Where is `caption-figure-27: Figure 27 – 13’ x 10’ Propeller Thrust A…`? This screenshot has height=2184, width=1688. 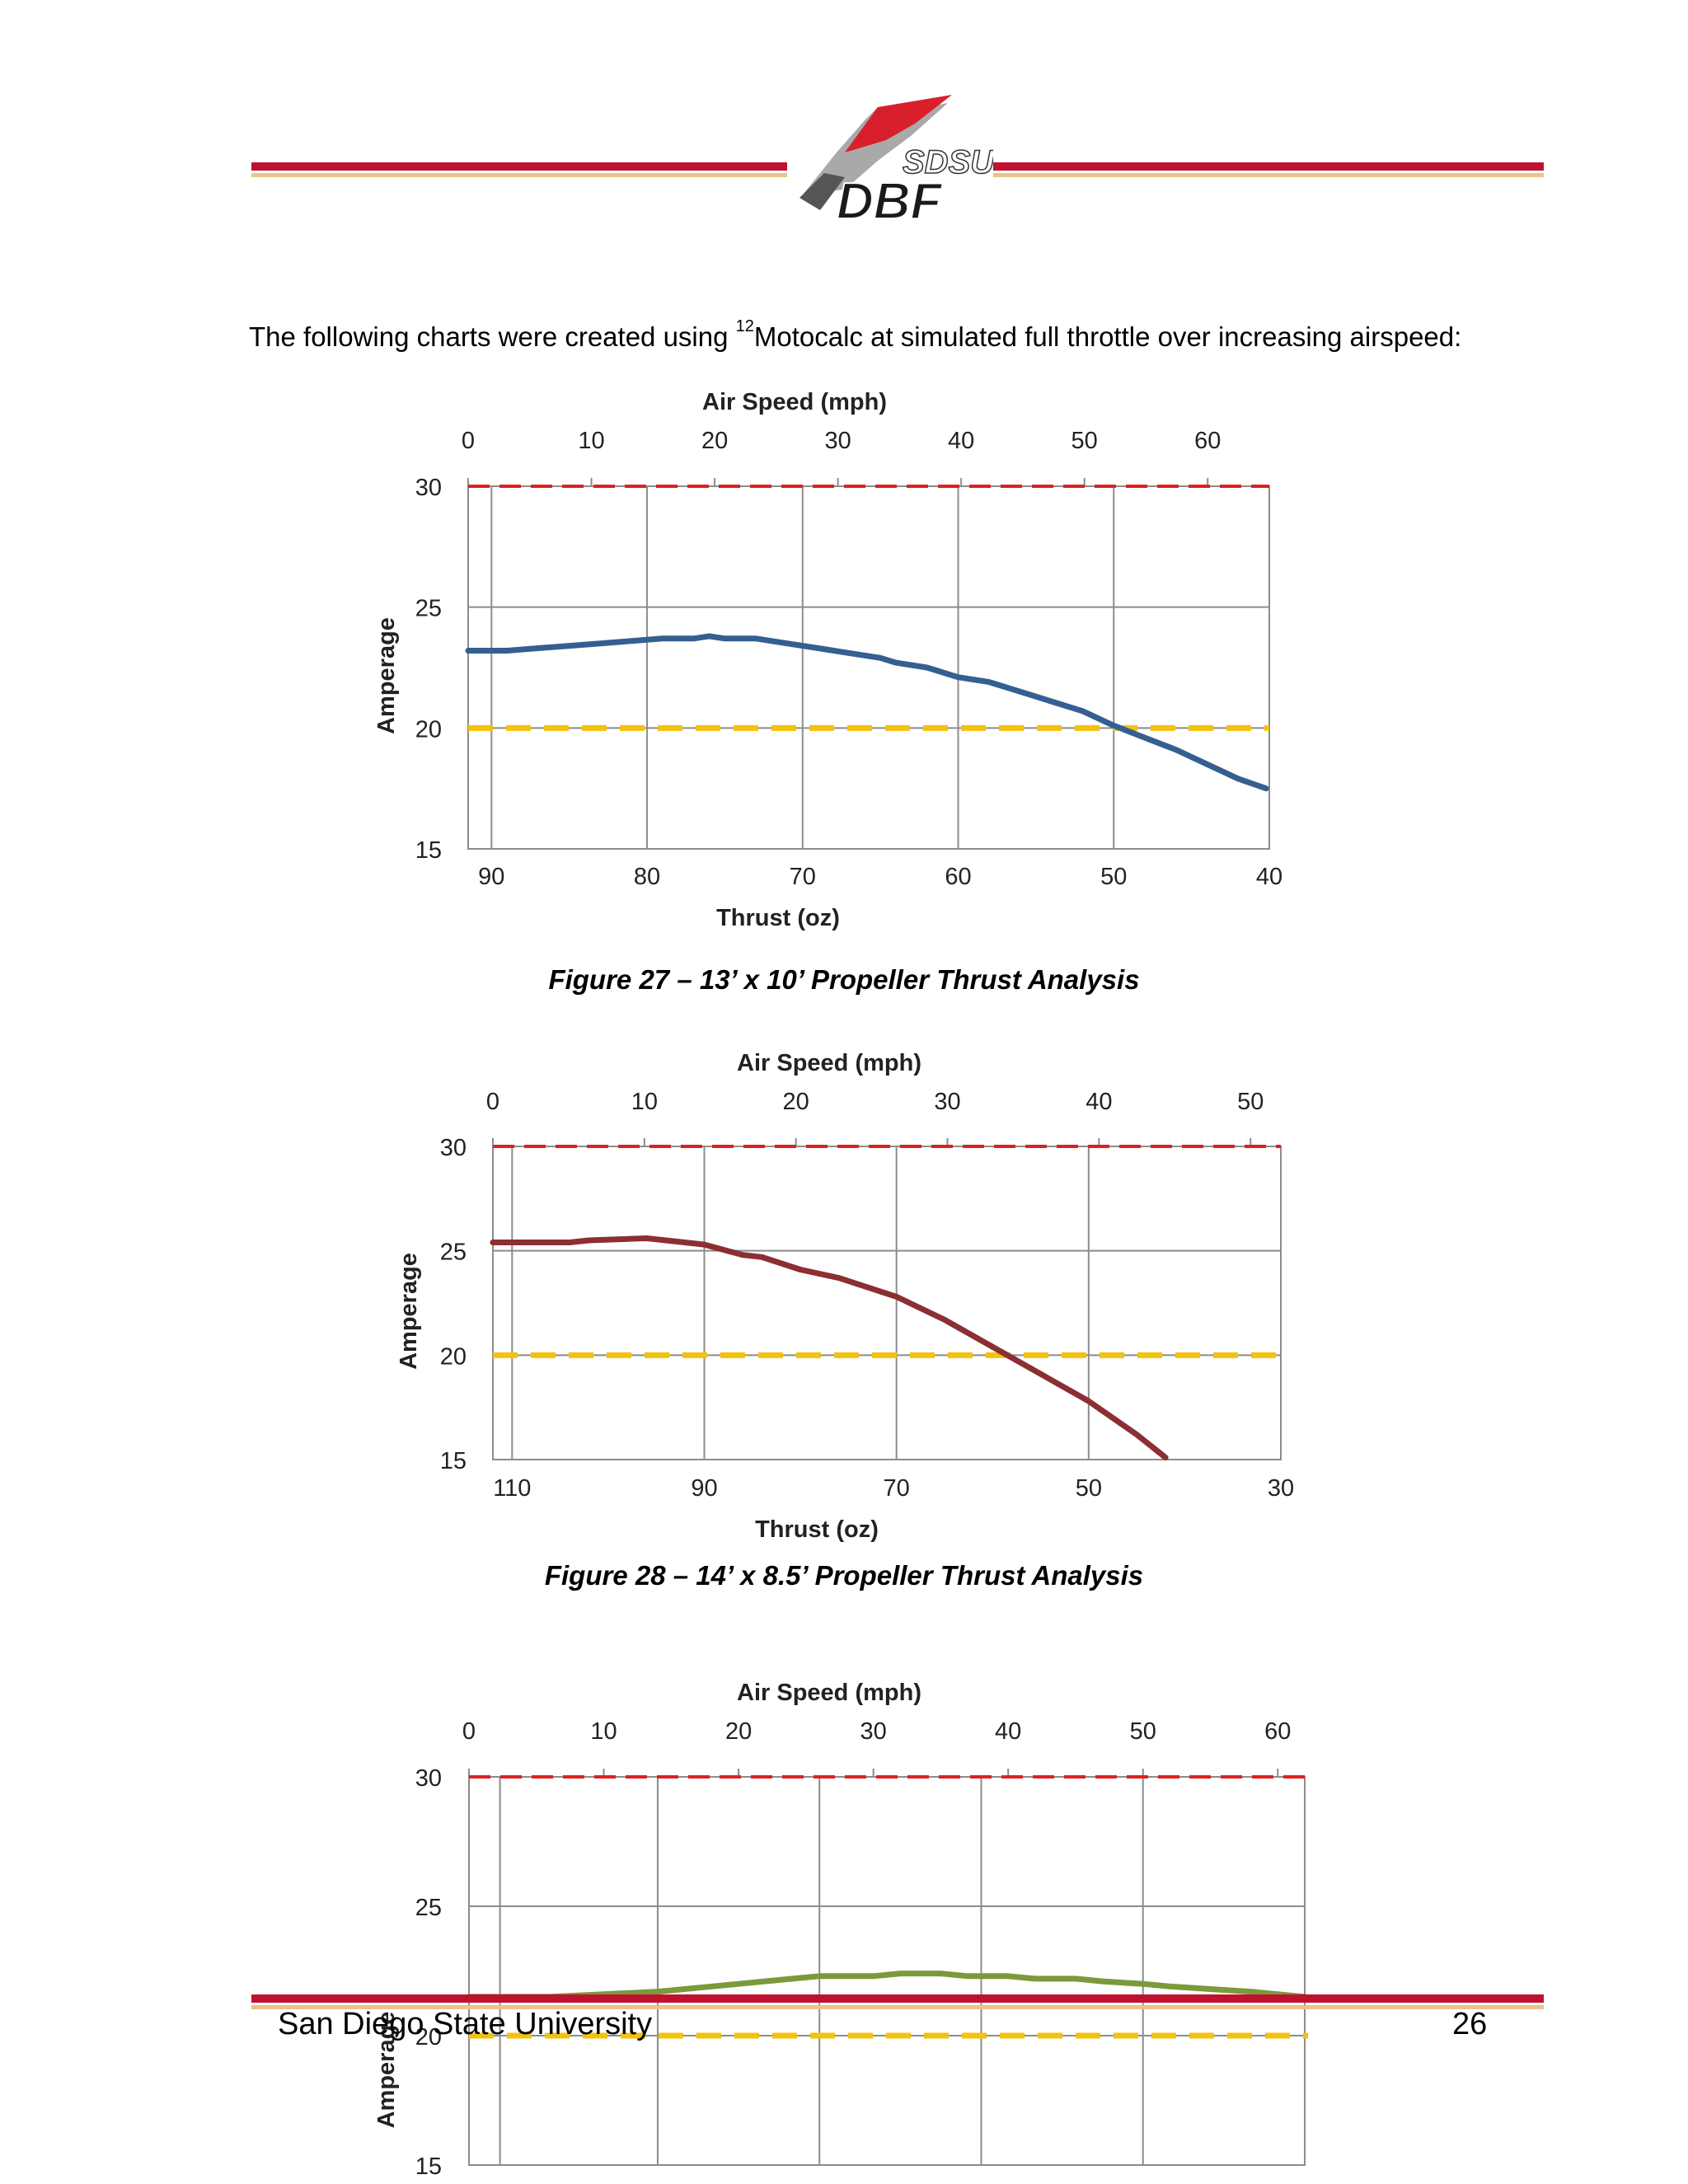
caption-figure-27: Figure 27 – 13’ x 10’ Propeller Thrust A… is located at coordinates (844, 979).